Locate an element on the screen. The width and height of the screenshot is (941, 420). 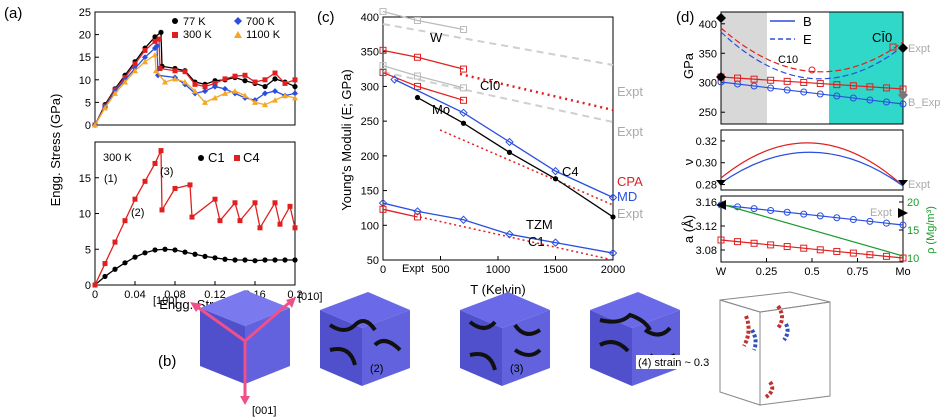
label-C1bar0: CĪ0 is located at coordinates (490, 85).